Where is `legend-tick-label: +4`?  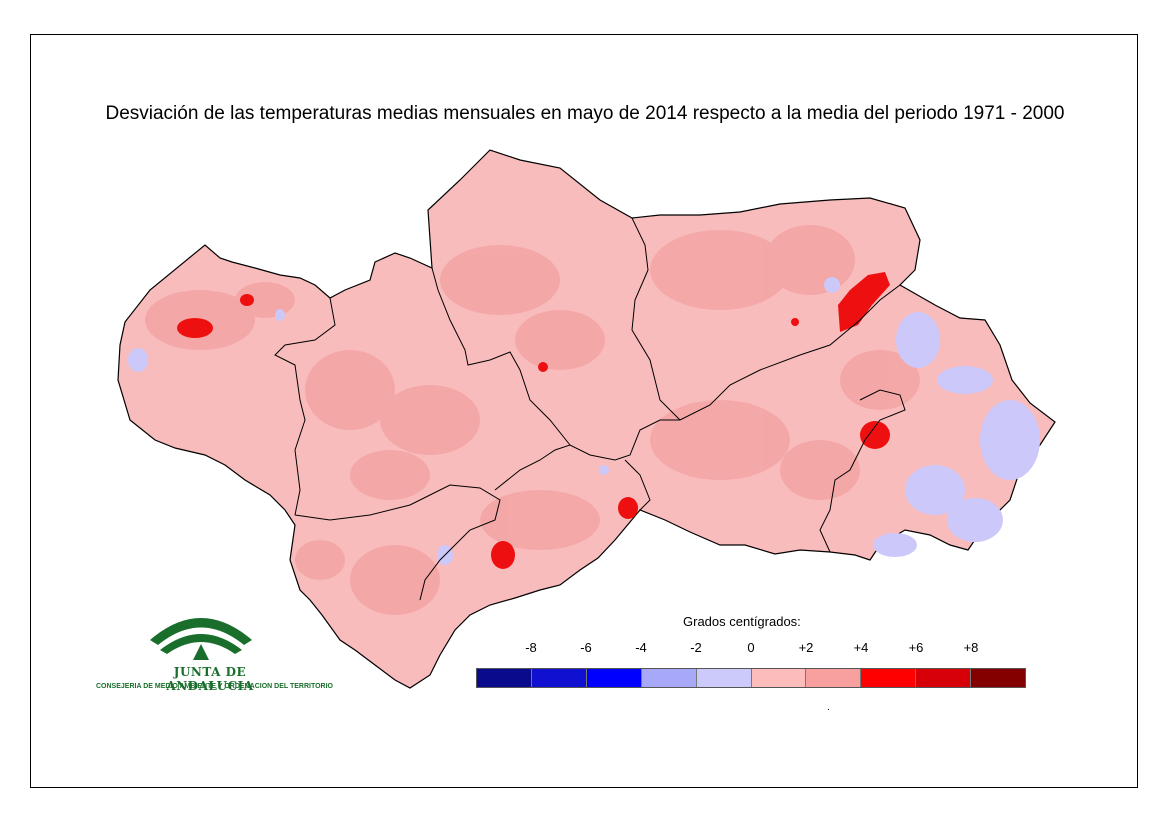 legend-tick-label: +4 is located at coordinates (861, 647).